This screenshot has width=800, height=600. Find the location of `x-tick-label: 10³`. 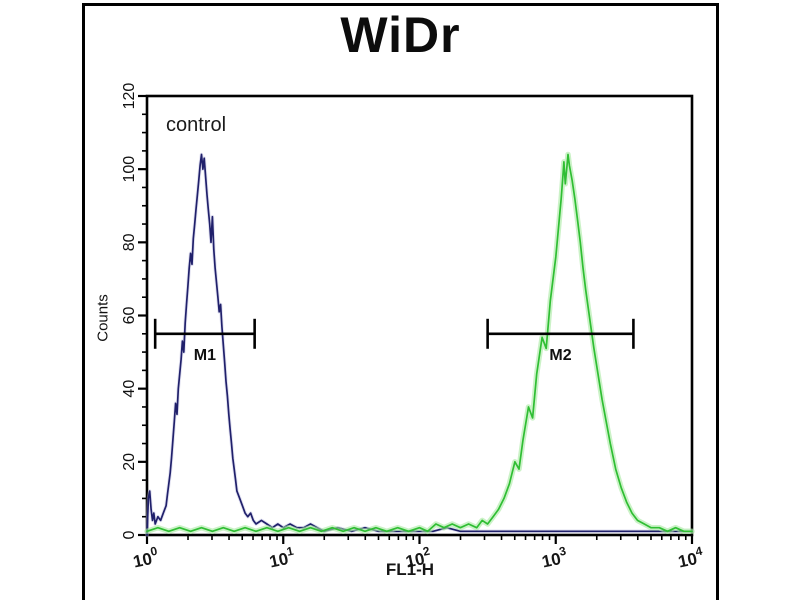

x-tick-label: 10³ is located at coordinates (554, 558).